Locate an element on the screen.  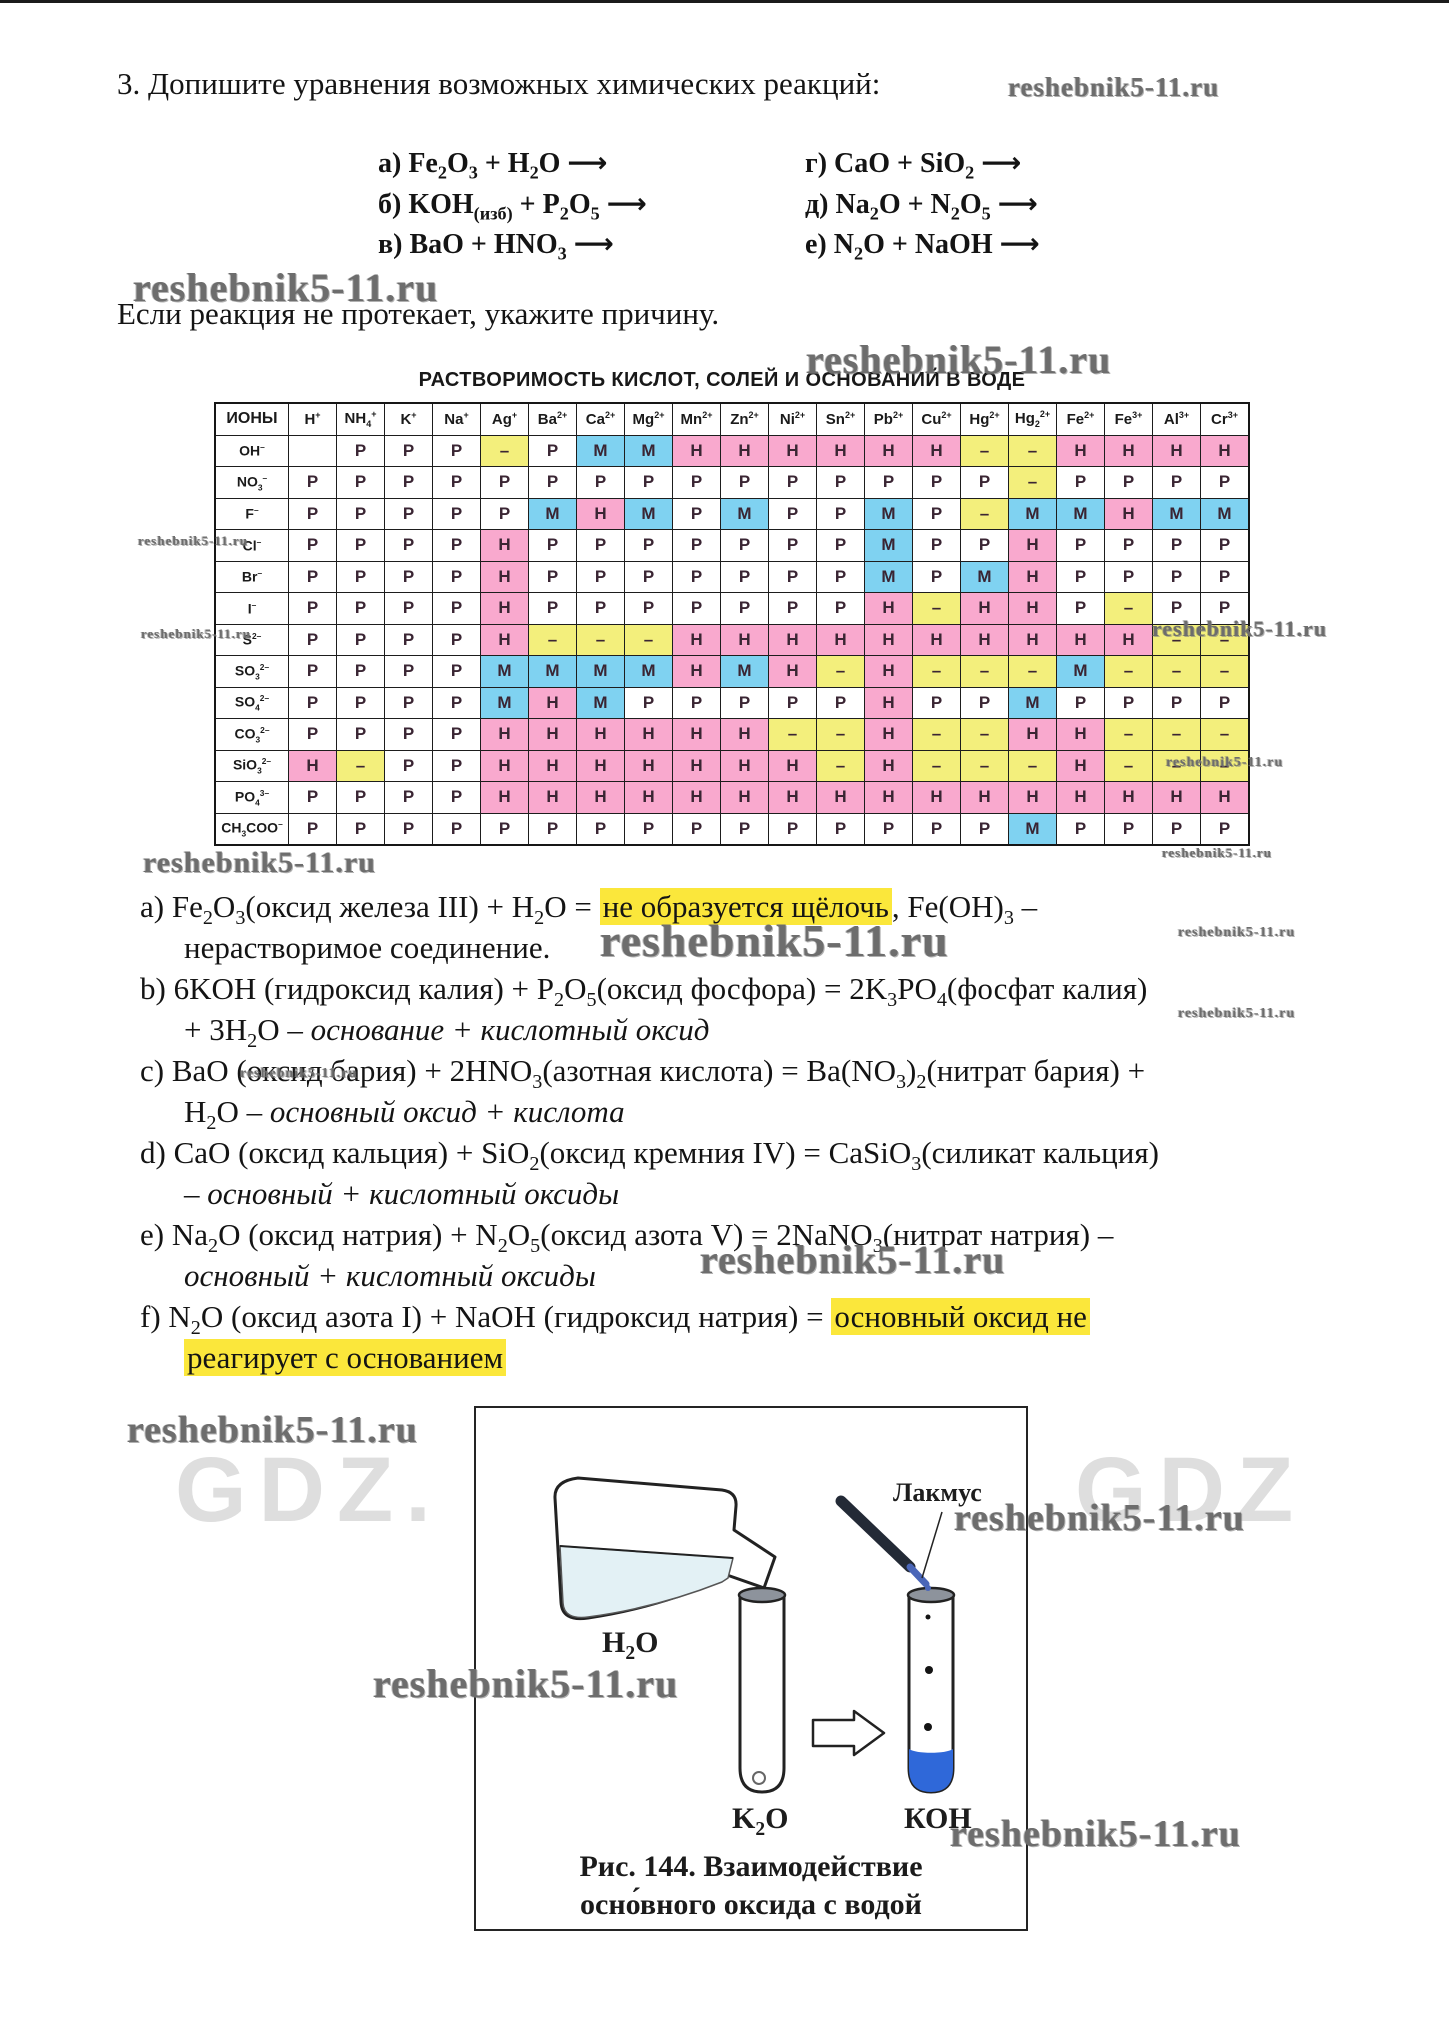
highlighted-text: не образуется щёлочь is located at coordinates (745, 906).